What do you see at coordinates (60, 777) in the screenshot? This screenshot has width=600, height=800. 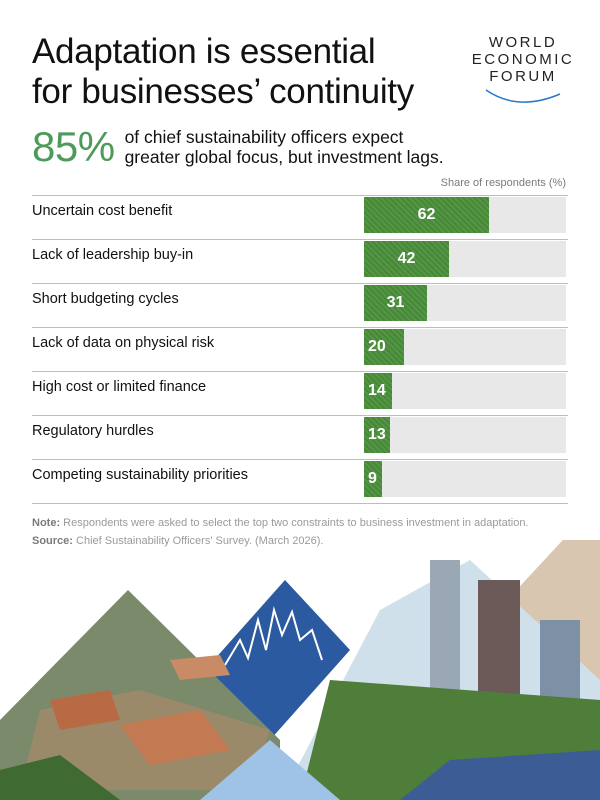 I see `foreground-trees` at bounding box center [60, 777].